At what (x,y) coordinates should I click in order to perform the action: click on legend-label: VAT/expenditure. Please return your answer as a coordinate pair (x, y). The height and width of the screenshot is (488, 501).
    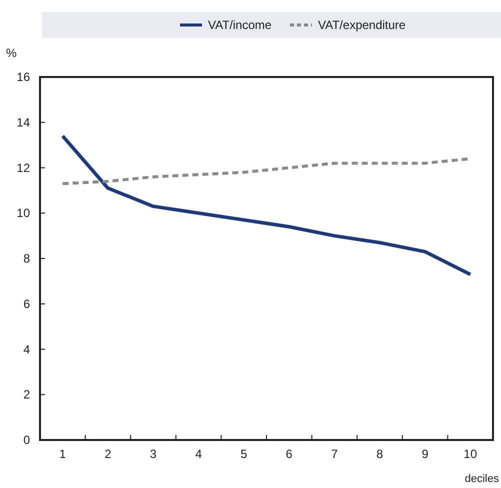
    Looking at the image, I should click on (362, 25).